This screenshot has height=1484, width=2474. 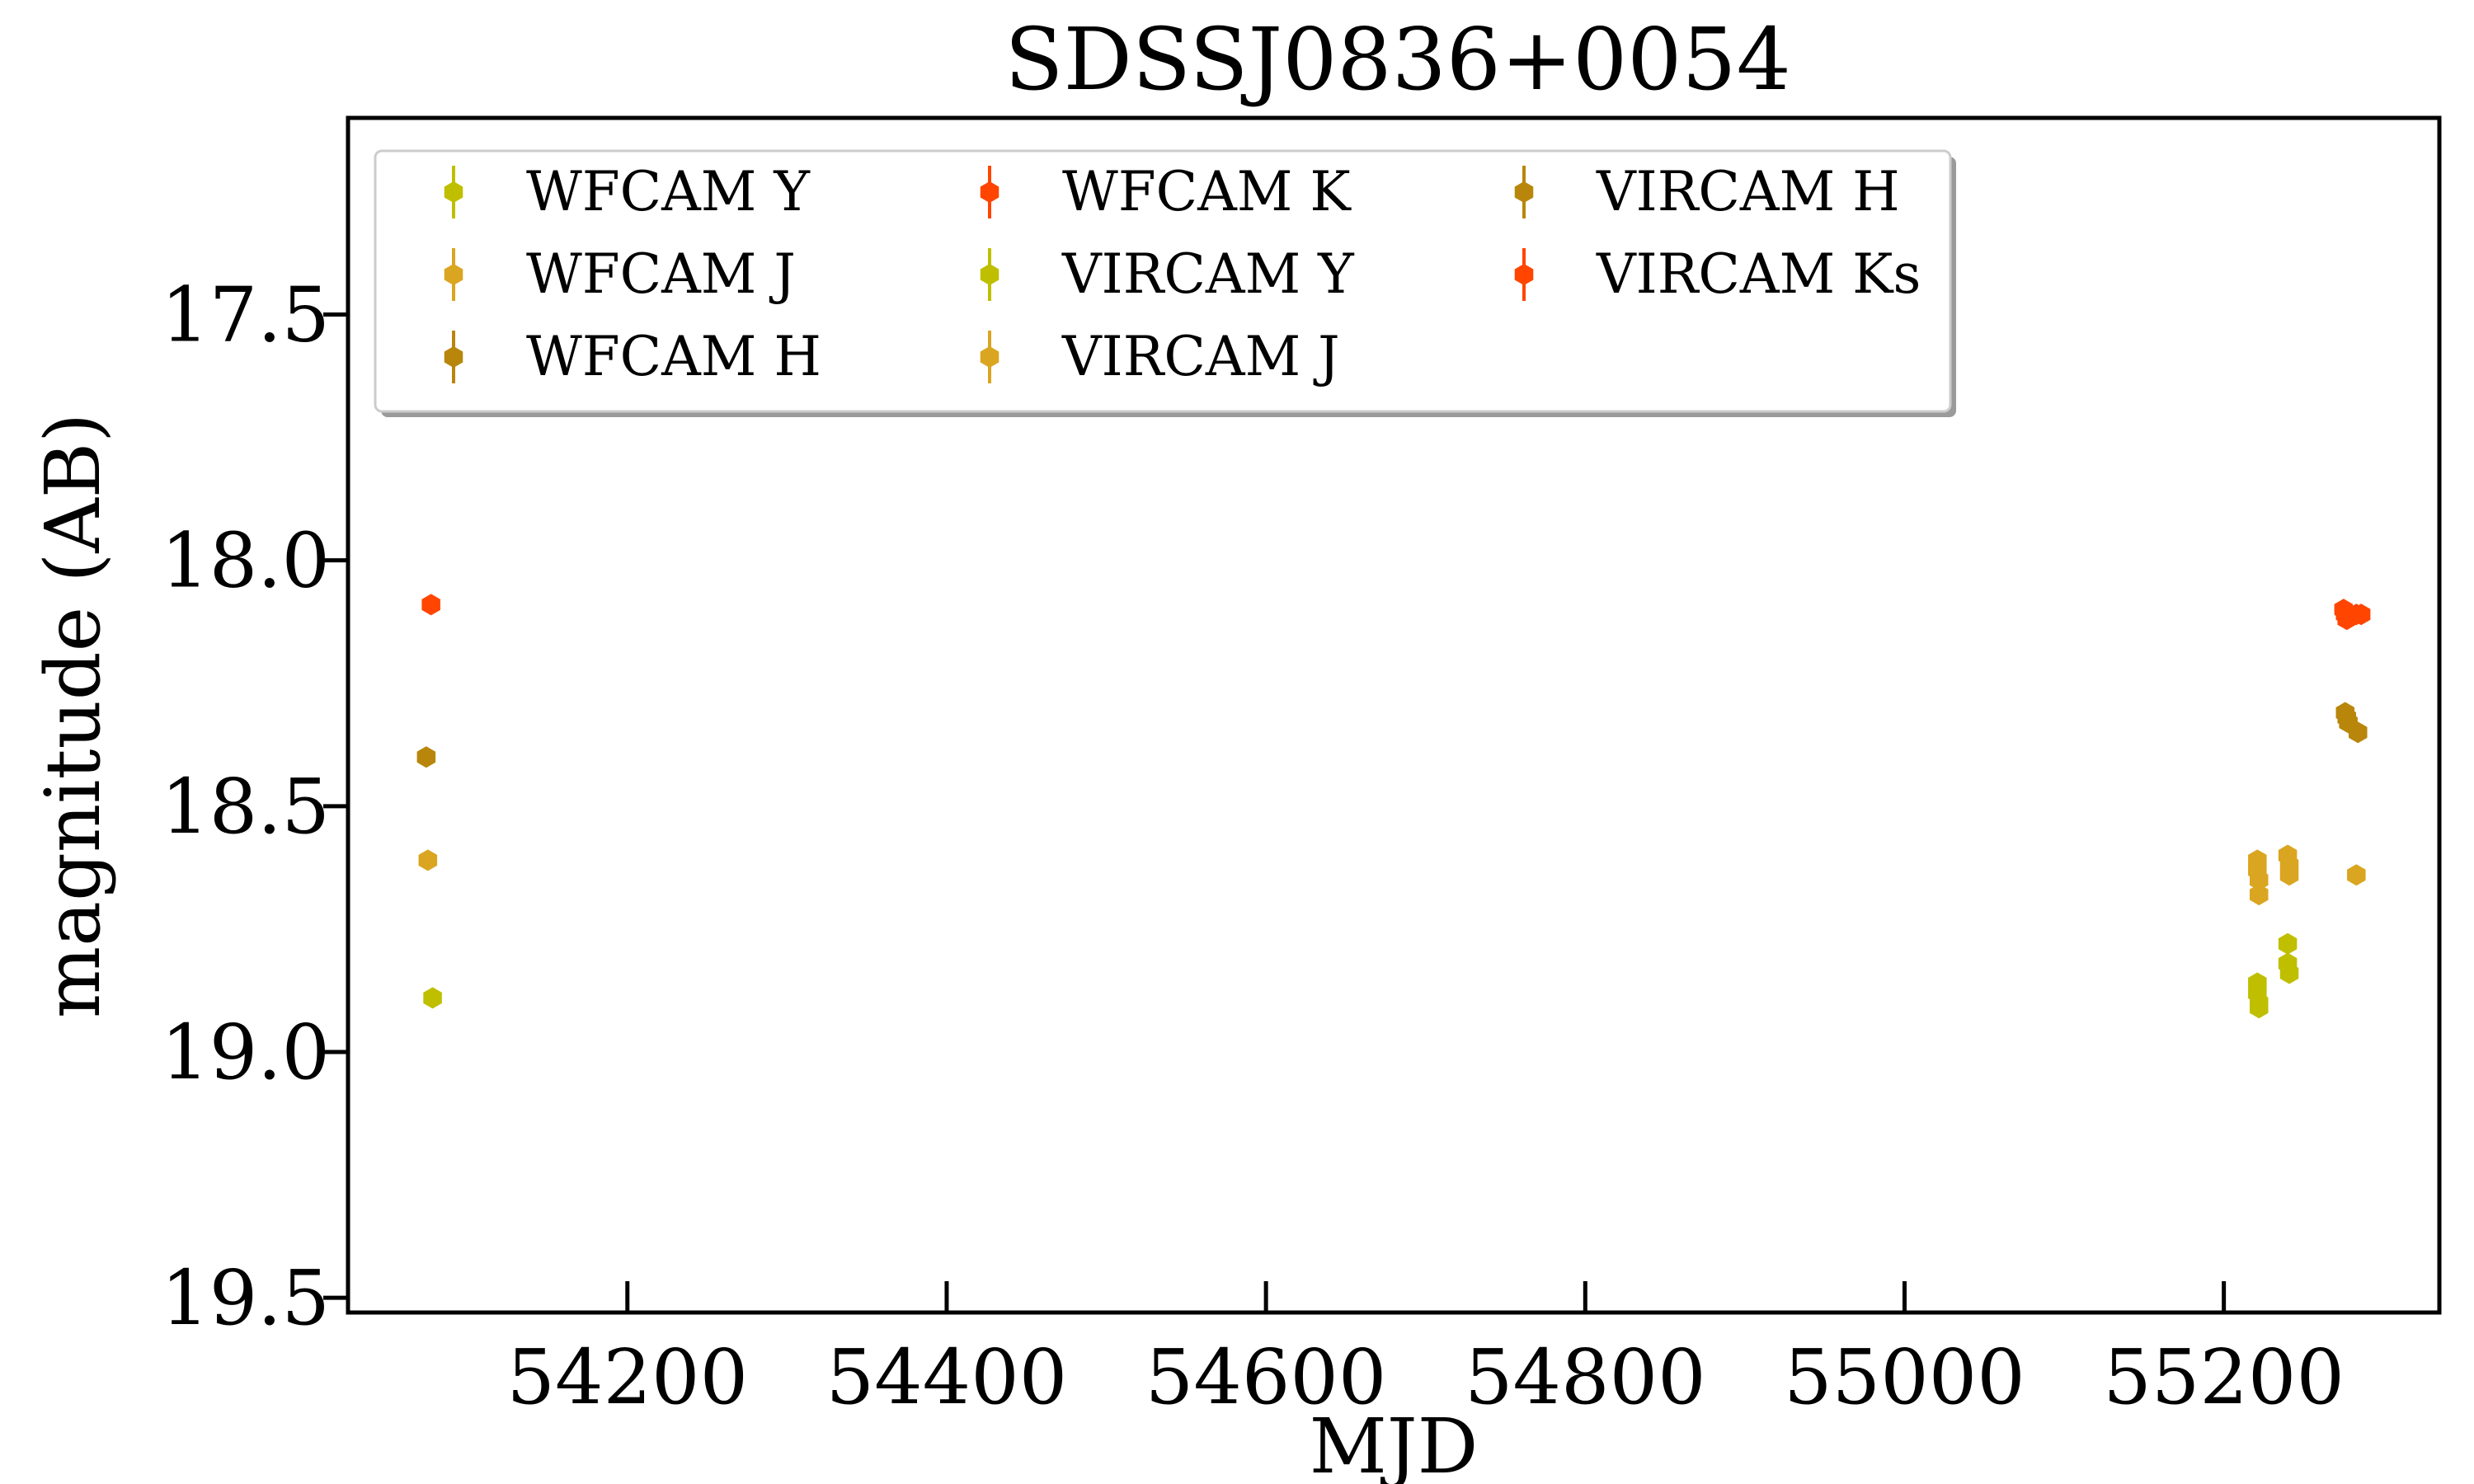 What do you see at coordinates (1207, 191) in the screenshot?
I see `legend-label: WFCAM K` at bounding box center [1207, 191].